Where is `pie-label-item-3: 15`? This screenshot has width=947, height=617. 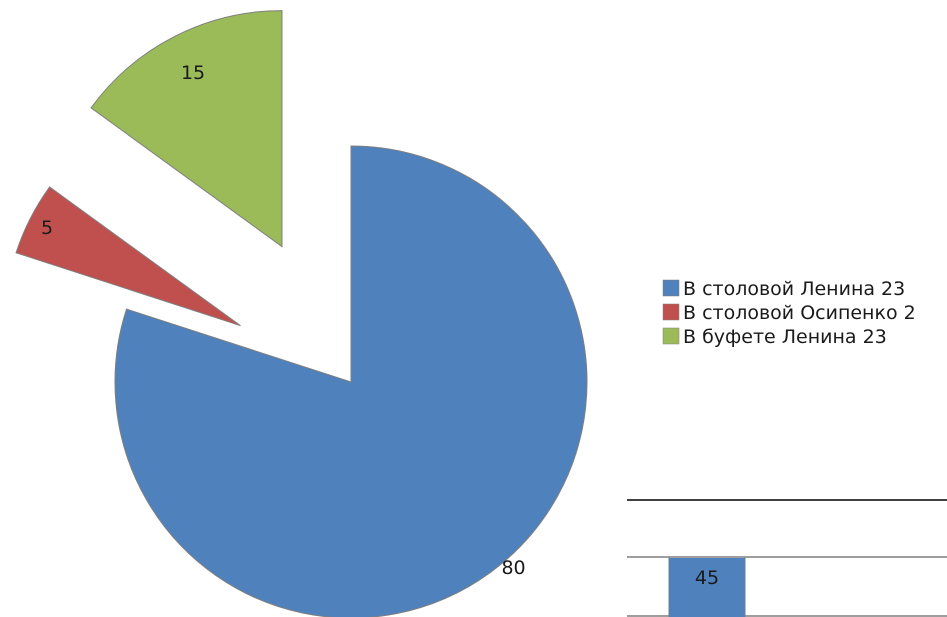 pie-label-item-3: 15 is located at coordinates (193, 73).